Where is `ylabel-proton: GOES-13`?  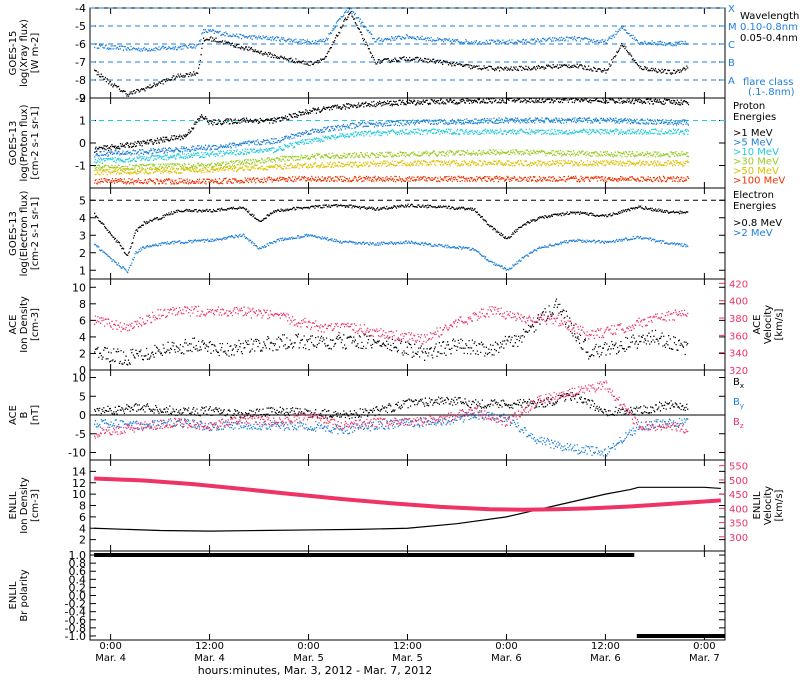 ylabel-proton: GOES-13 is located at coordinates (13, 143).